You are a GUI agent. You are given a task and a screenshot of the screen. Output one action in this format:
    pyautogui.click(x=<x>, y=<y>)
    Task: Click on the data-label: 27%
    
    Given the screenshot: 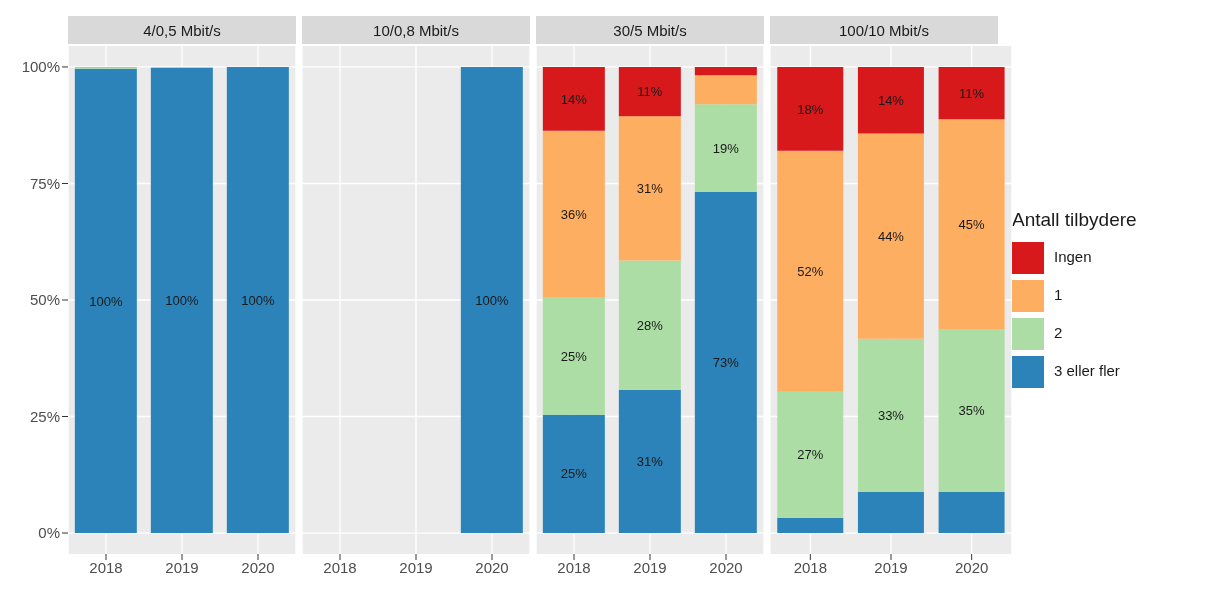 What is the action you would take?
    pyautogui.click(x=810, y=455)
    